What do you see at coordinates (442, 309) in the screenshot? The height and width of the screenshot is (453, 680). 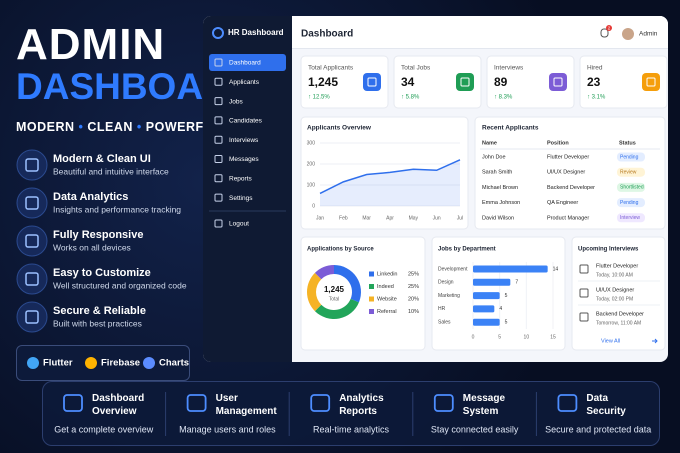 I see `y-tick-label: HR` at bounding box center [442, 309].